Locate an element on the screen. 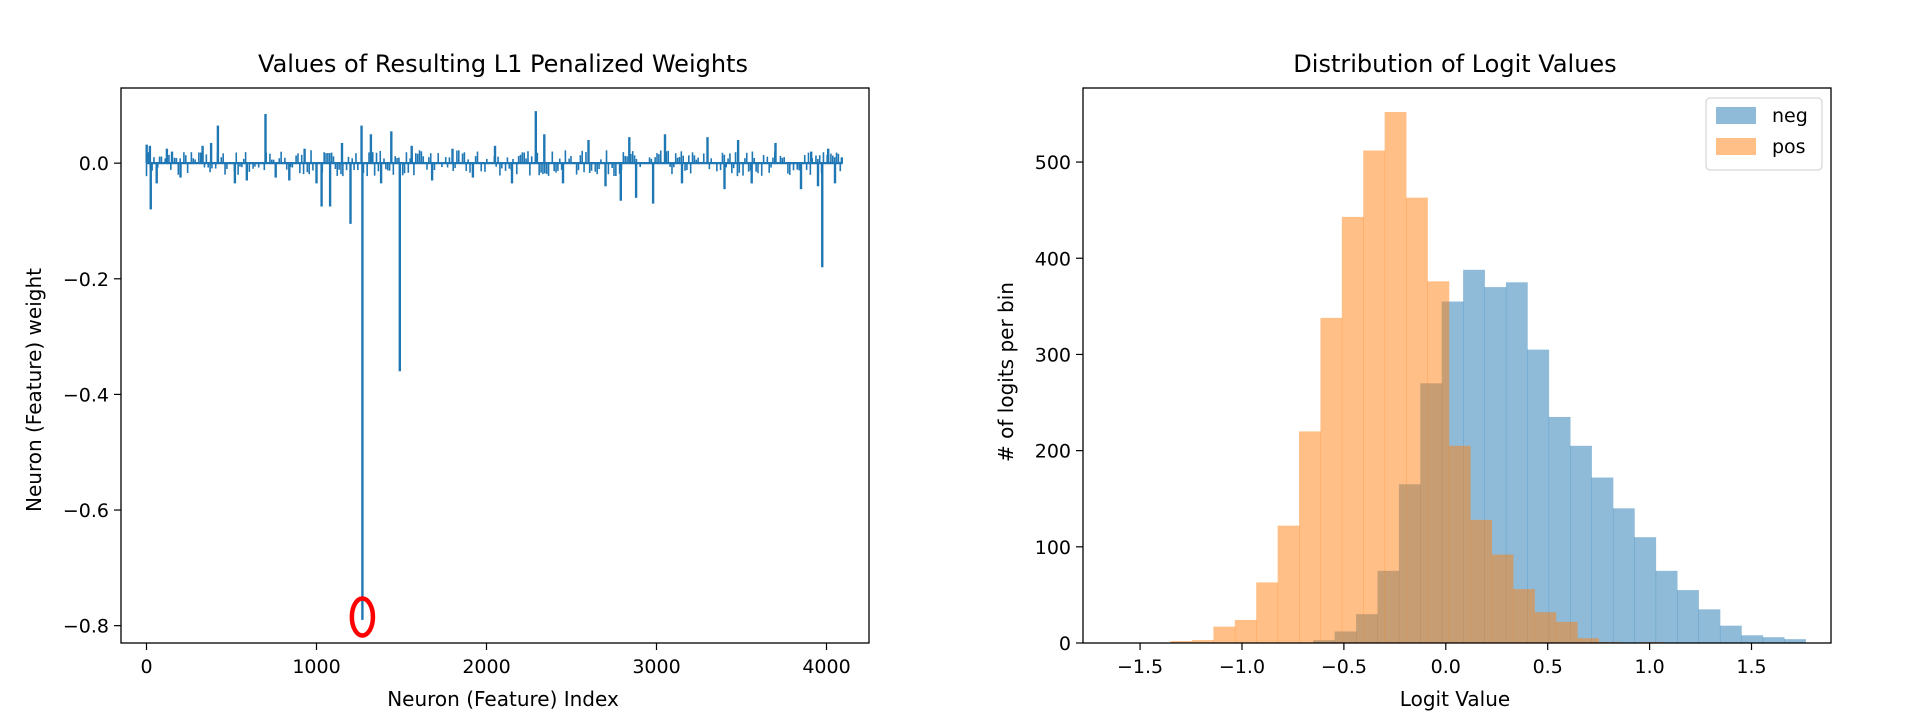 This screenshot has width=1920, height=726. chart1-x-ticks: 0 1000 2000 3000 4000 is located at coordinates (495, 660).